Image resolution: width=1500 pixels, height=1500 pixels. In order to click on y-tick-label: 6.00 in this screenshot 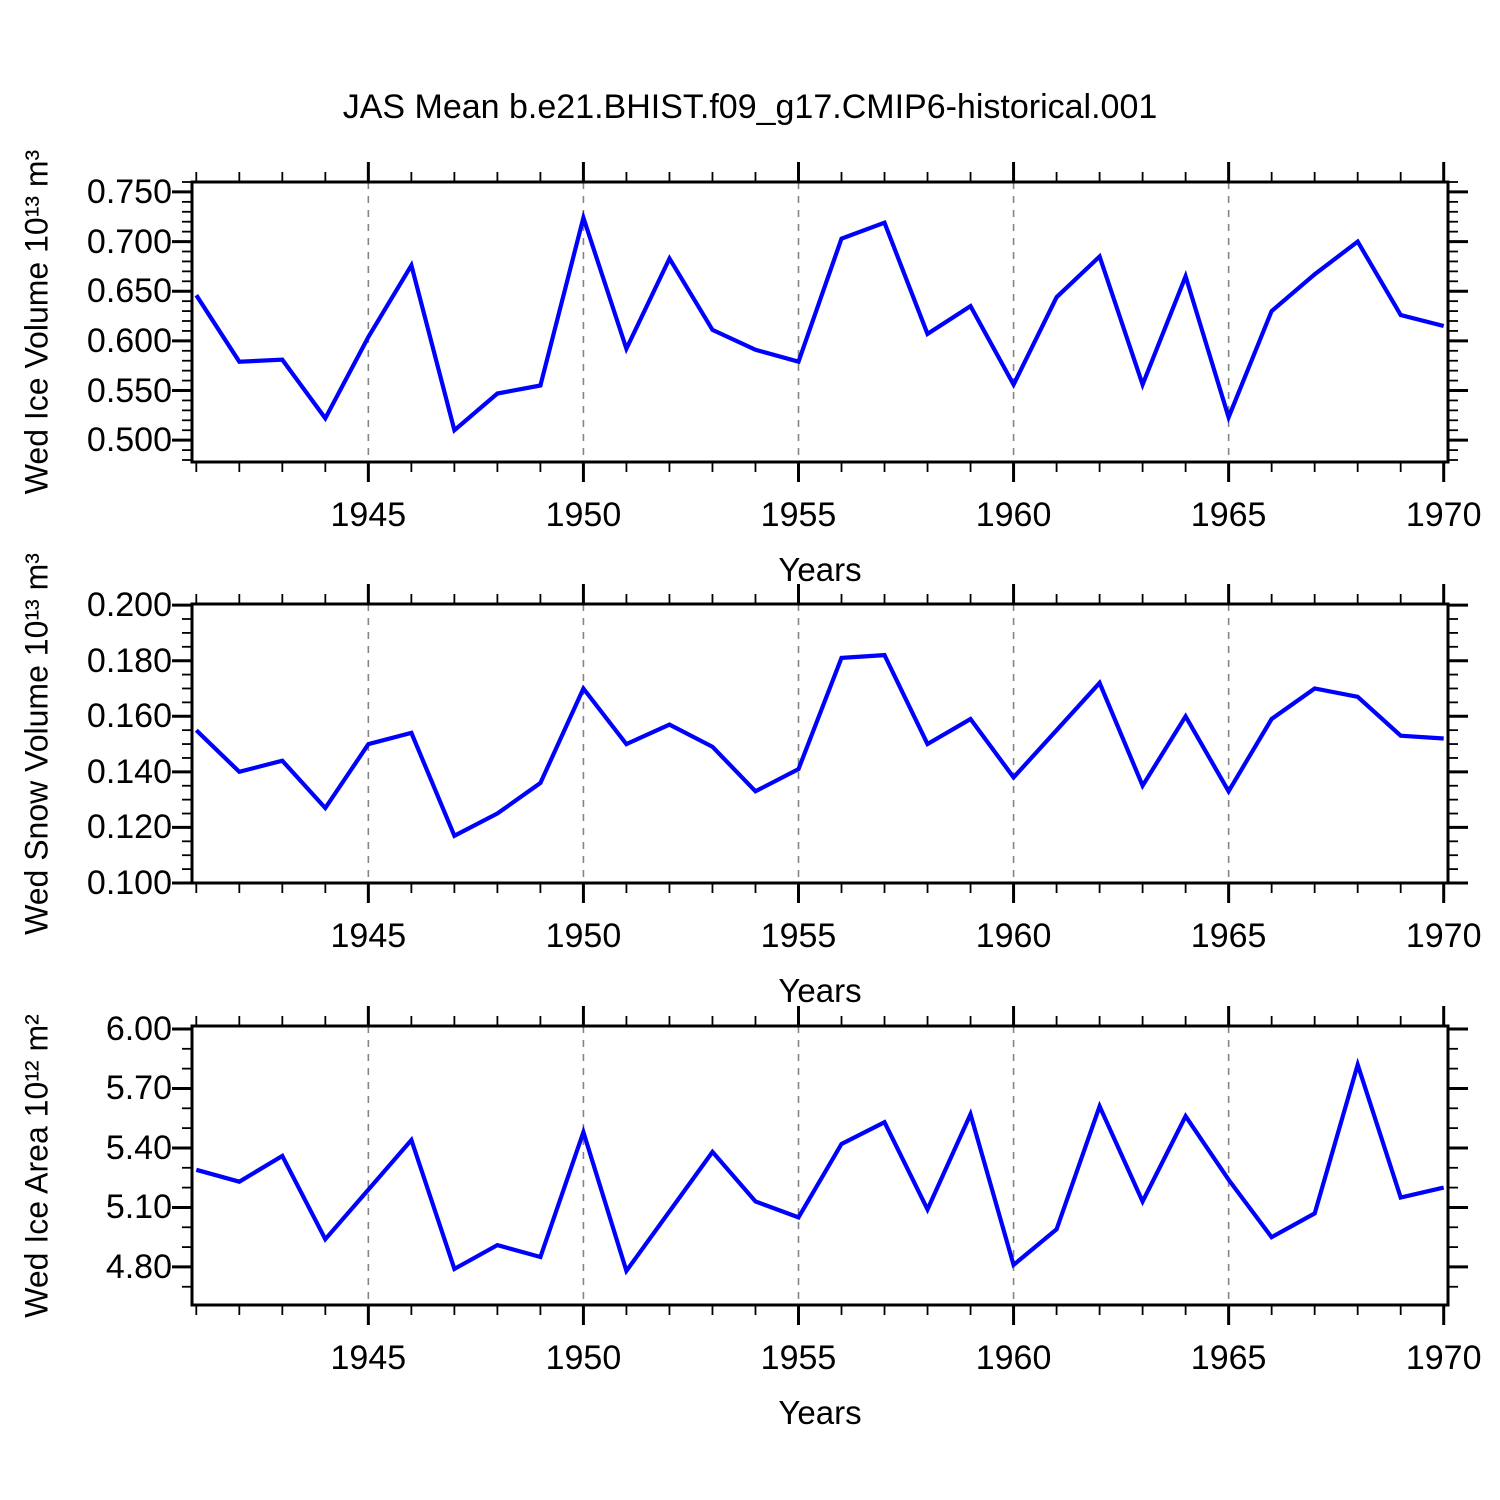, I will do `click(138, 1028)`.